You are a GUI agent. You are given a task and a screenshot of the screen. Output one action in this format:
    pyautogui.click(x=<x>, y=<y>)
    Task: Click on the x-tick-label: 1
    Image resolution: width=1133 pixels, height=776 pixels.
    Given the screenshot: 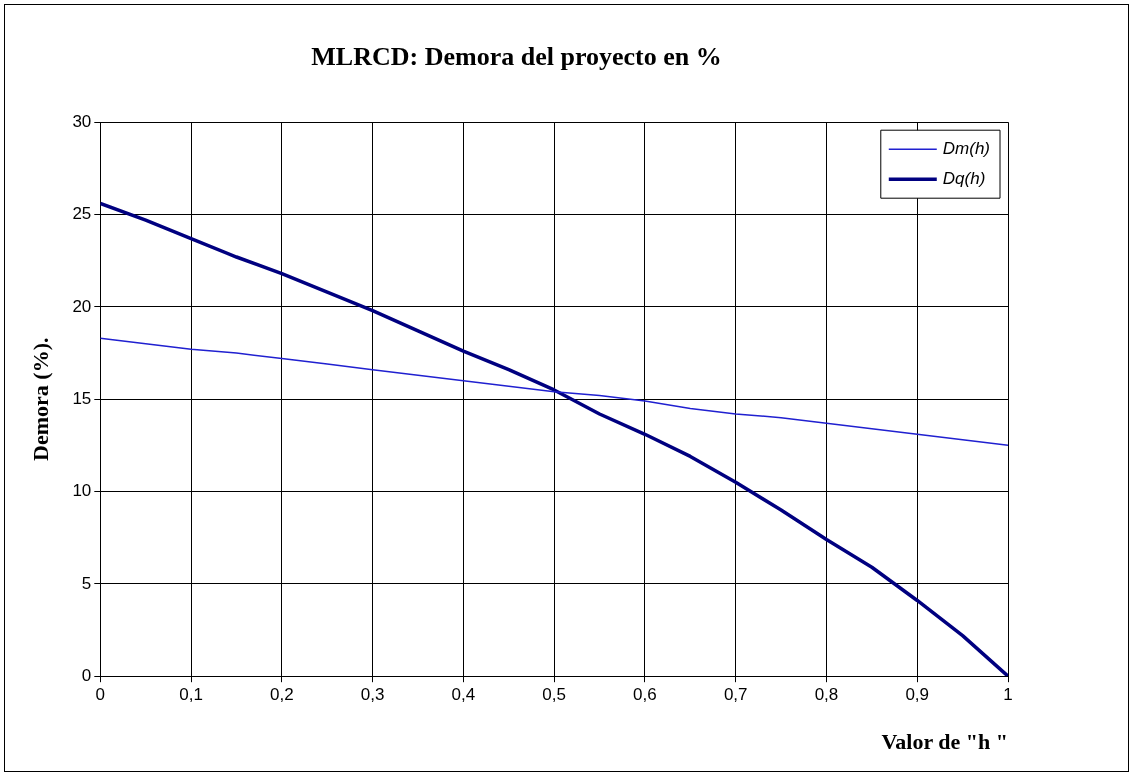 What is the action you would take?
    pyautogui.click(x=1008, y=695)
    